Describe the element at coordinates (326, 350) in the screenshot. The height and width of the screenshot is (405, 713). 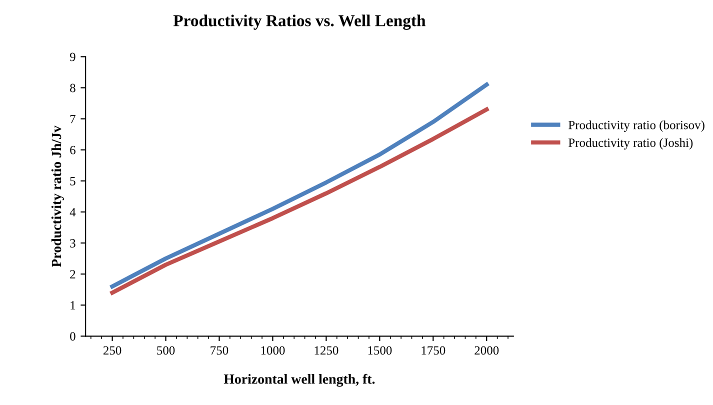
I see `x-tick-label: 1250` at that location.